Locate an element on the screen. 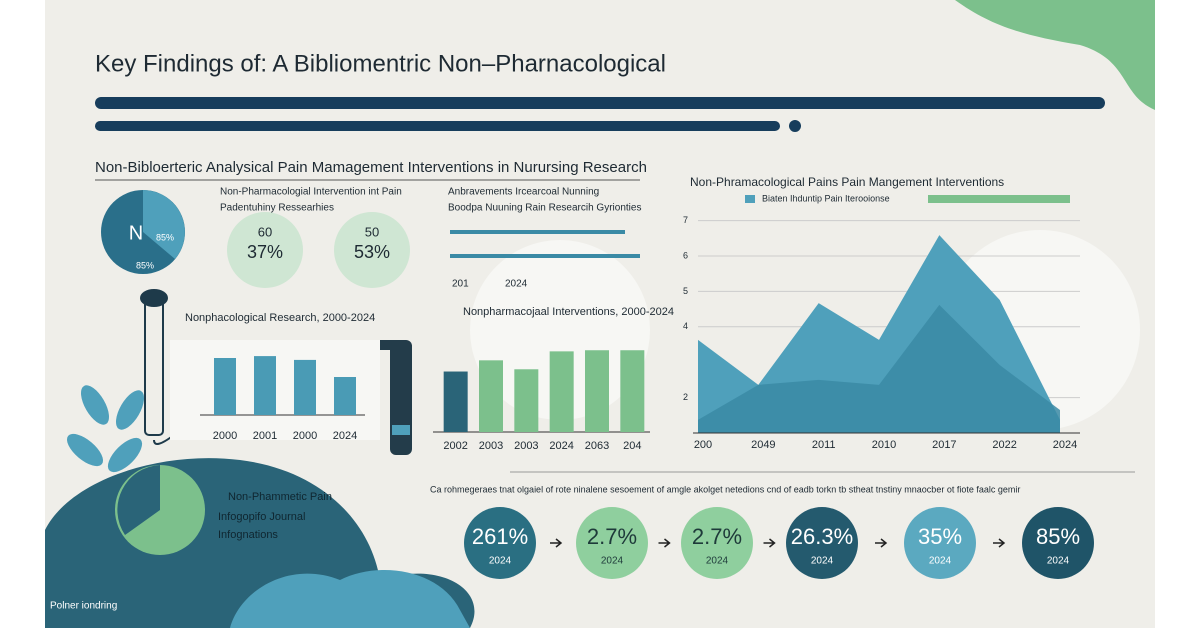 Image resolution: width=1200 pixels, height=633 pixels. range-end: 2024 is located at coordinates (516, 284).